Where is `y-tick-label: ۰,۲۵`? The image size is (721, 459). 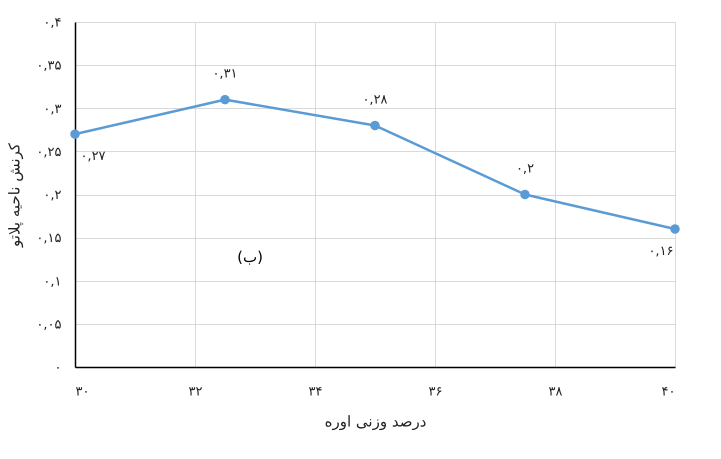 y-tick-label: ۰,۲۵ is located at coordinates (49, 152).